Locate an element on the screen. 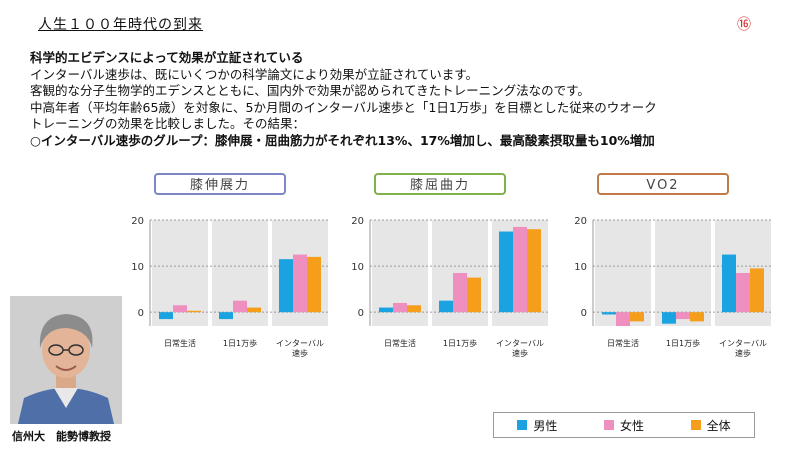 The image size is (800, 450). chart-knee-flexion: 膝屈曲力 0 10 20 日常生活 1日1万歩 インターバル 速歩 is located at coordinates (450, 272).